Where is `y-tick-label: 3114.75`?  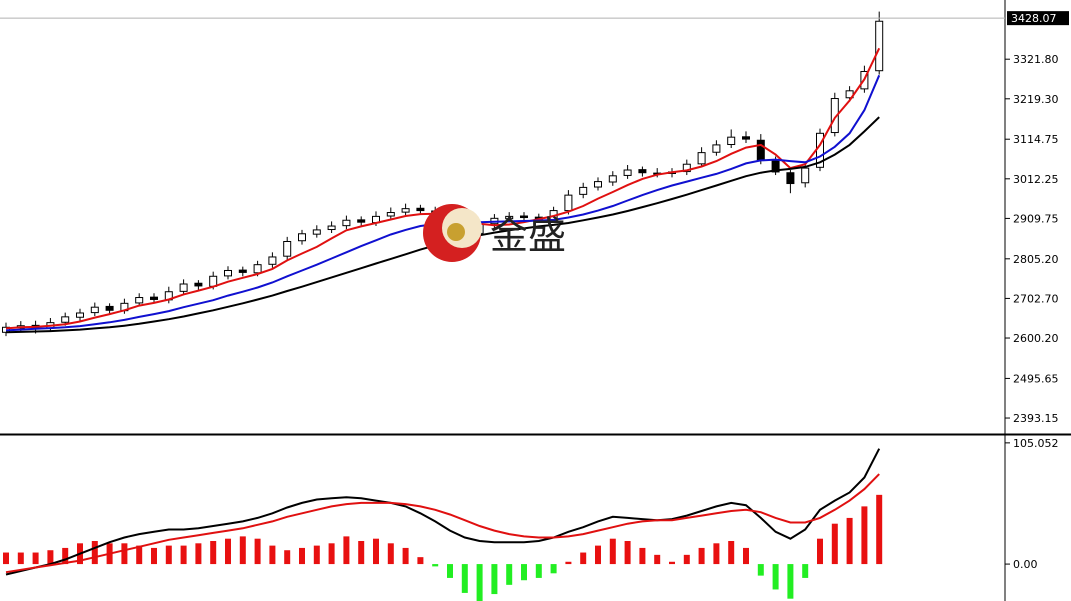
y-tick-label: 3114.75 is located at coordinates (1036, 139).